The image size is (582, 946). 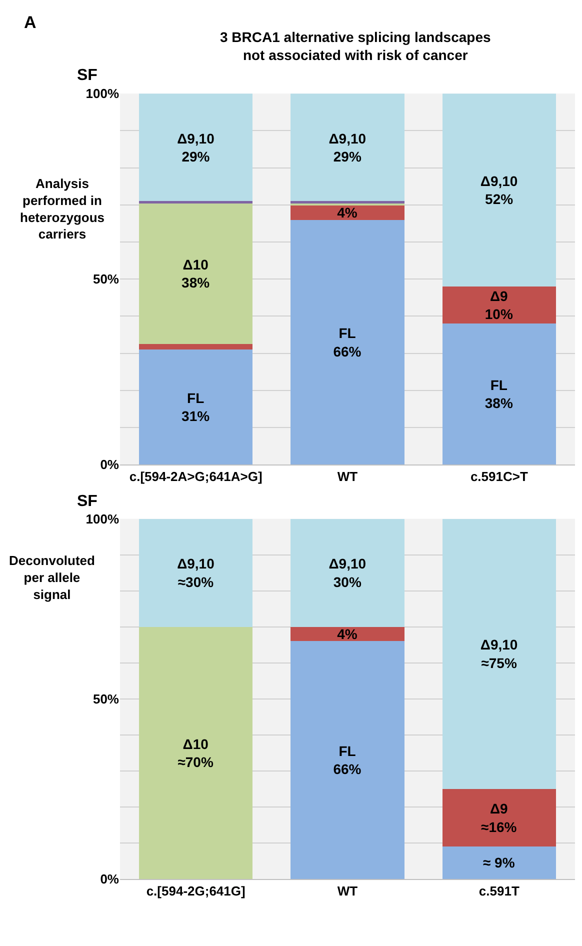 What do you see at coordinates (196, 891) in the screenshot?
I see `x-tick-label: c.[594-2G;641G]` at bounding box center [196, 891].